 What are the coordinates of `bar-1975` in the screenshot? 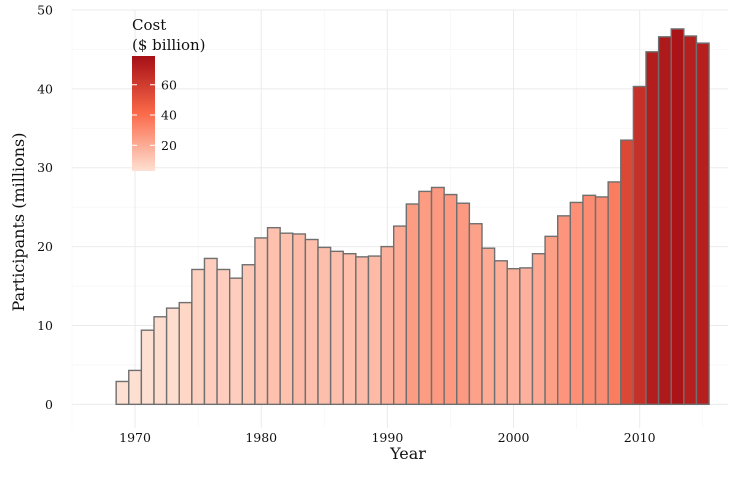 It's located at (198, 337).